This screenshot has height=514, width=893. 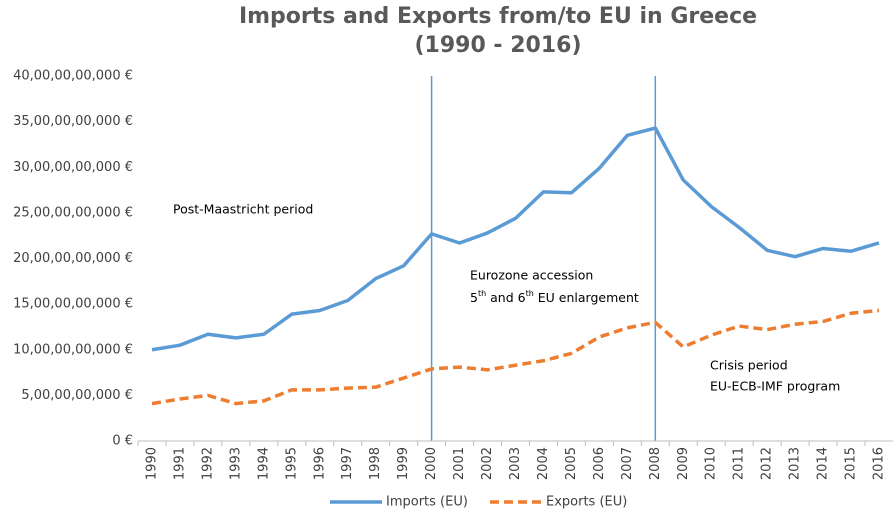 I want to click on x-tick-label: 1990, so click(x=151, y=463).